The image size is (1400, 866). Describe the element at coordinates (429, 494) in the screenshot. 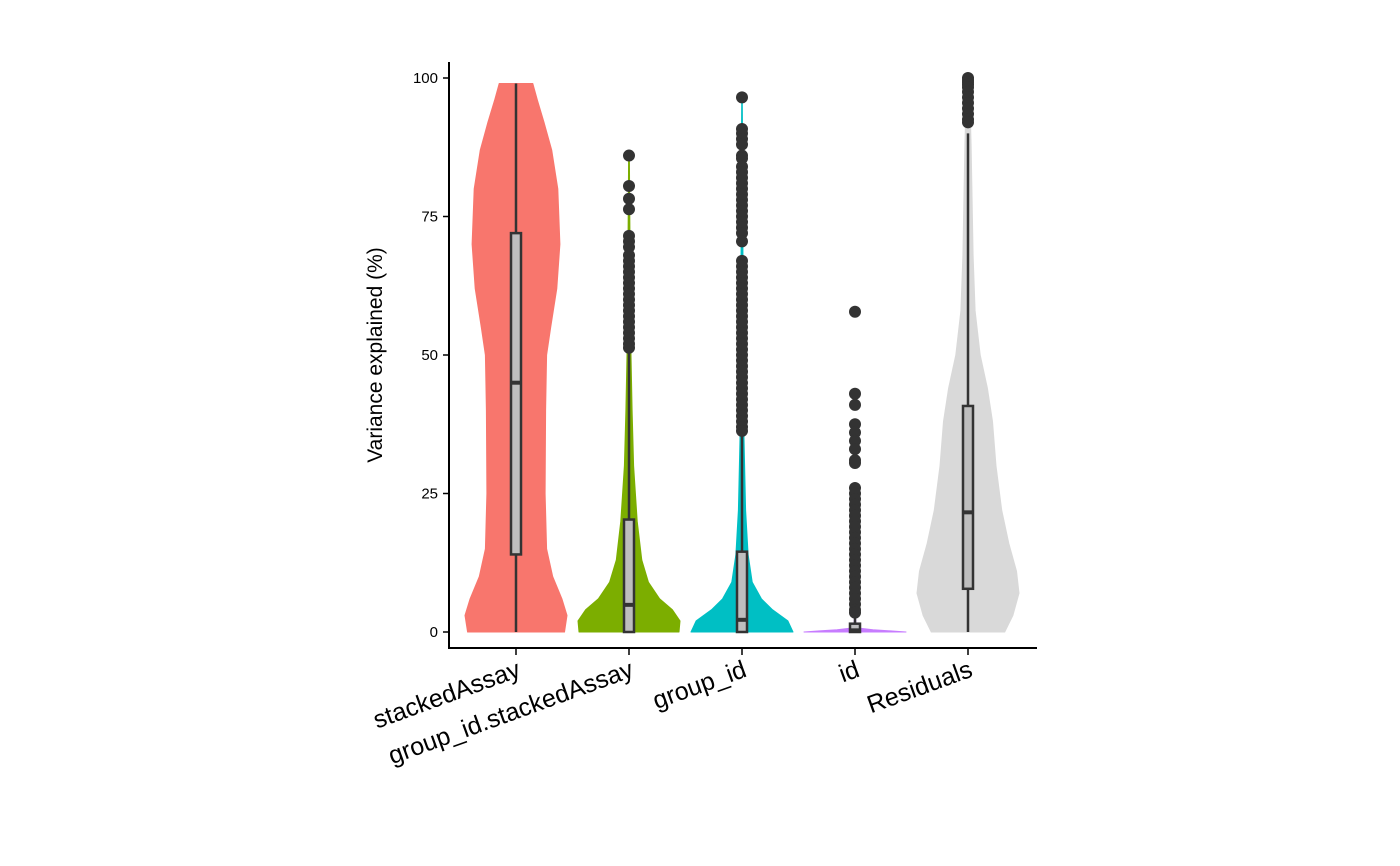

I see `y-tick-label: 25` at that location.